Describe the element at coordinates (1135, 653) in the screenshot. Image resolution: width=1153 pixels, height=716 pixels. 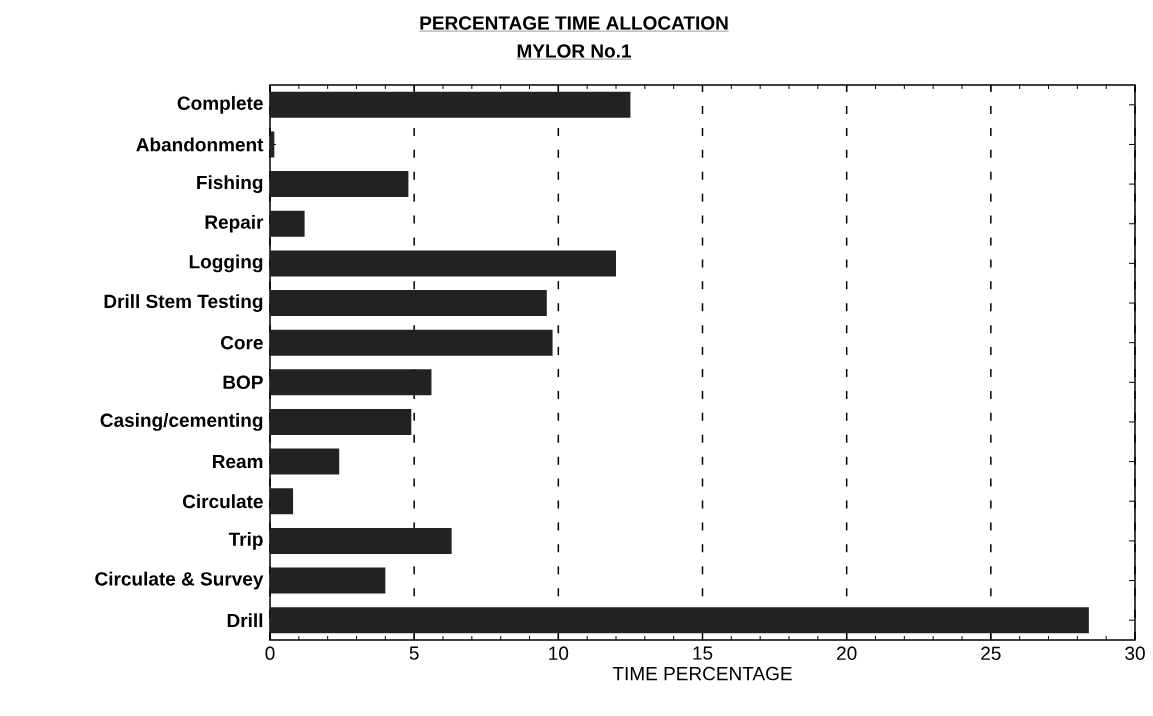
I see `x-tick-label: 30` at that location.